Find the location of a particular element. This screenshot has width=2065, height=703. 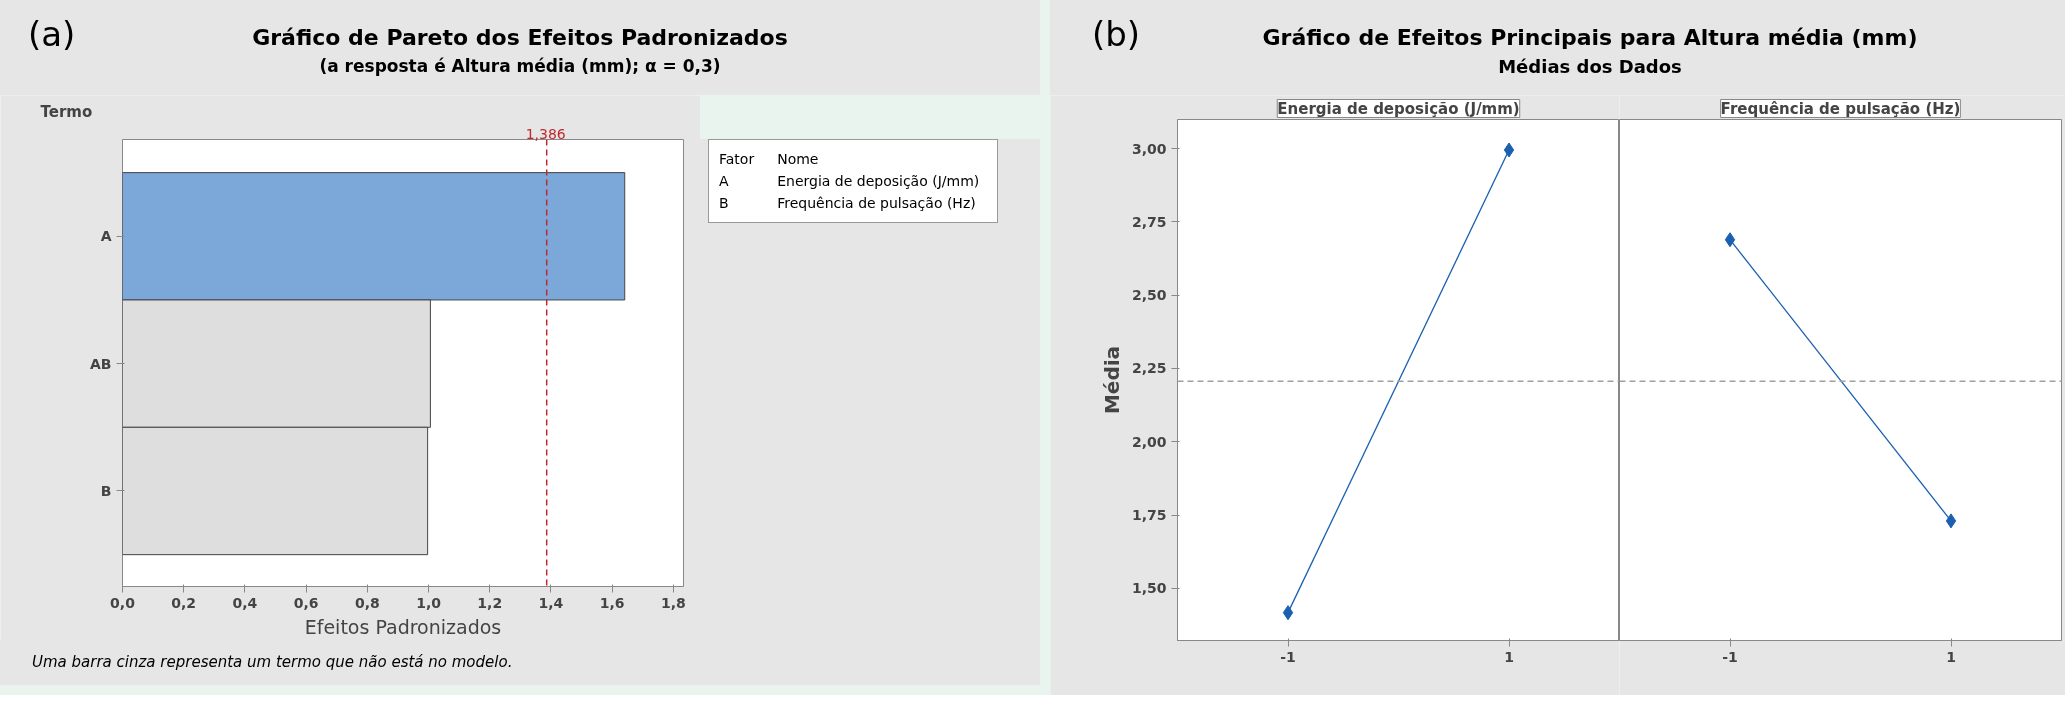

y-tick-label: AB is located at coordinates (100, 363).